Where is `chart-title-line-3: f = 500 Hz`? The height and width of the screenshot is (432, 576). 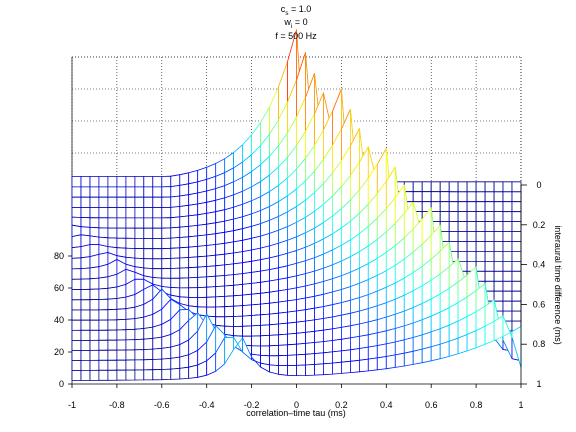
chart-title-line-3: f = 500 Hz is located at coordinates (296, 36).